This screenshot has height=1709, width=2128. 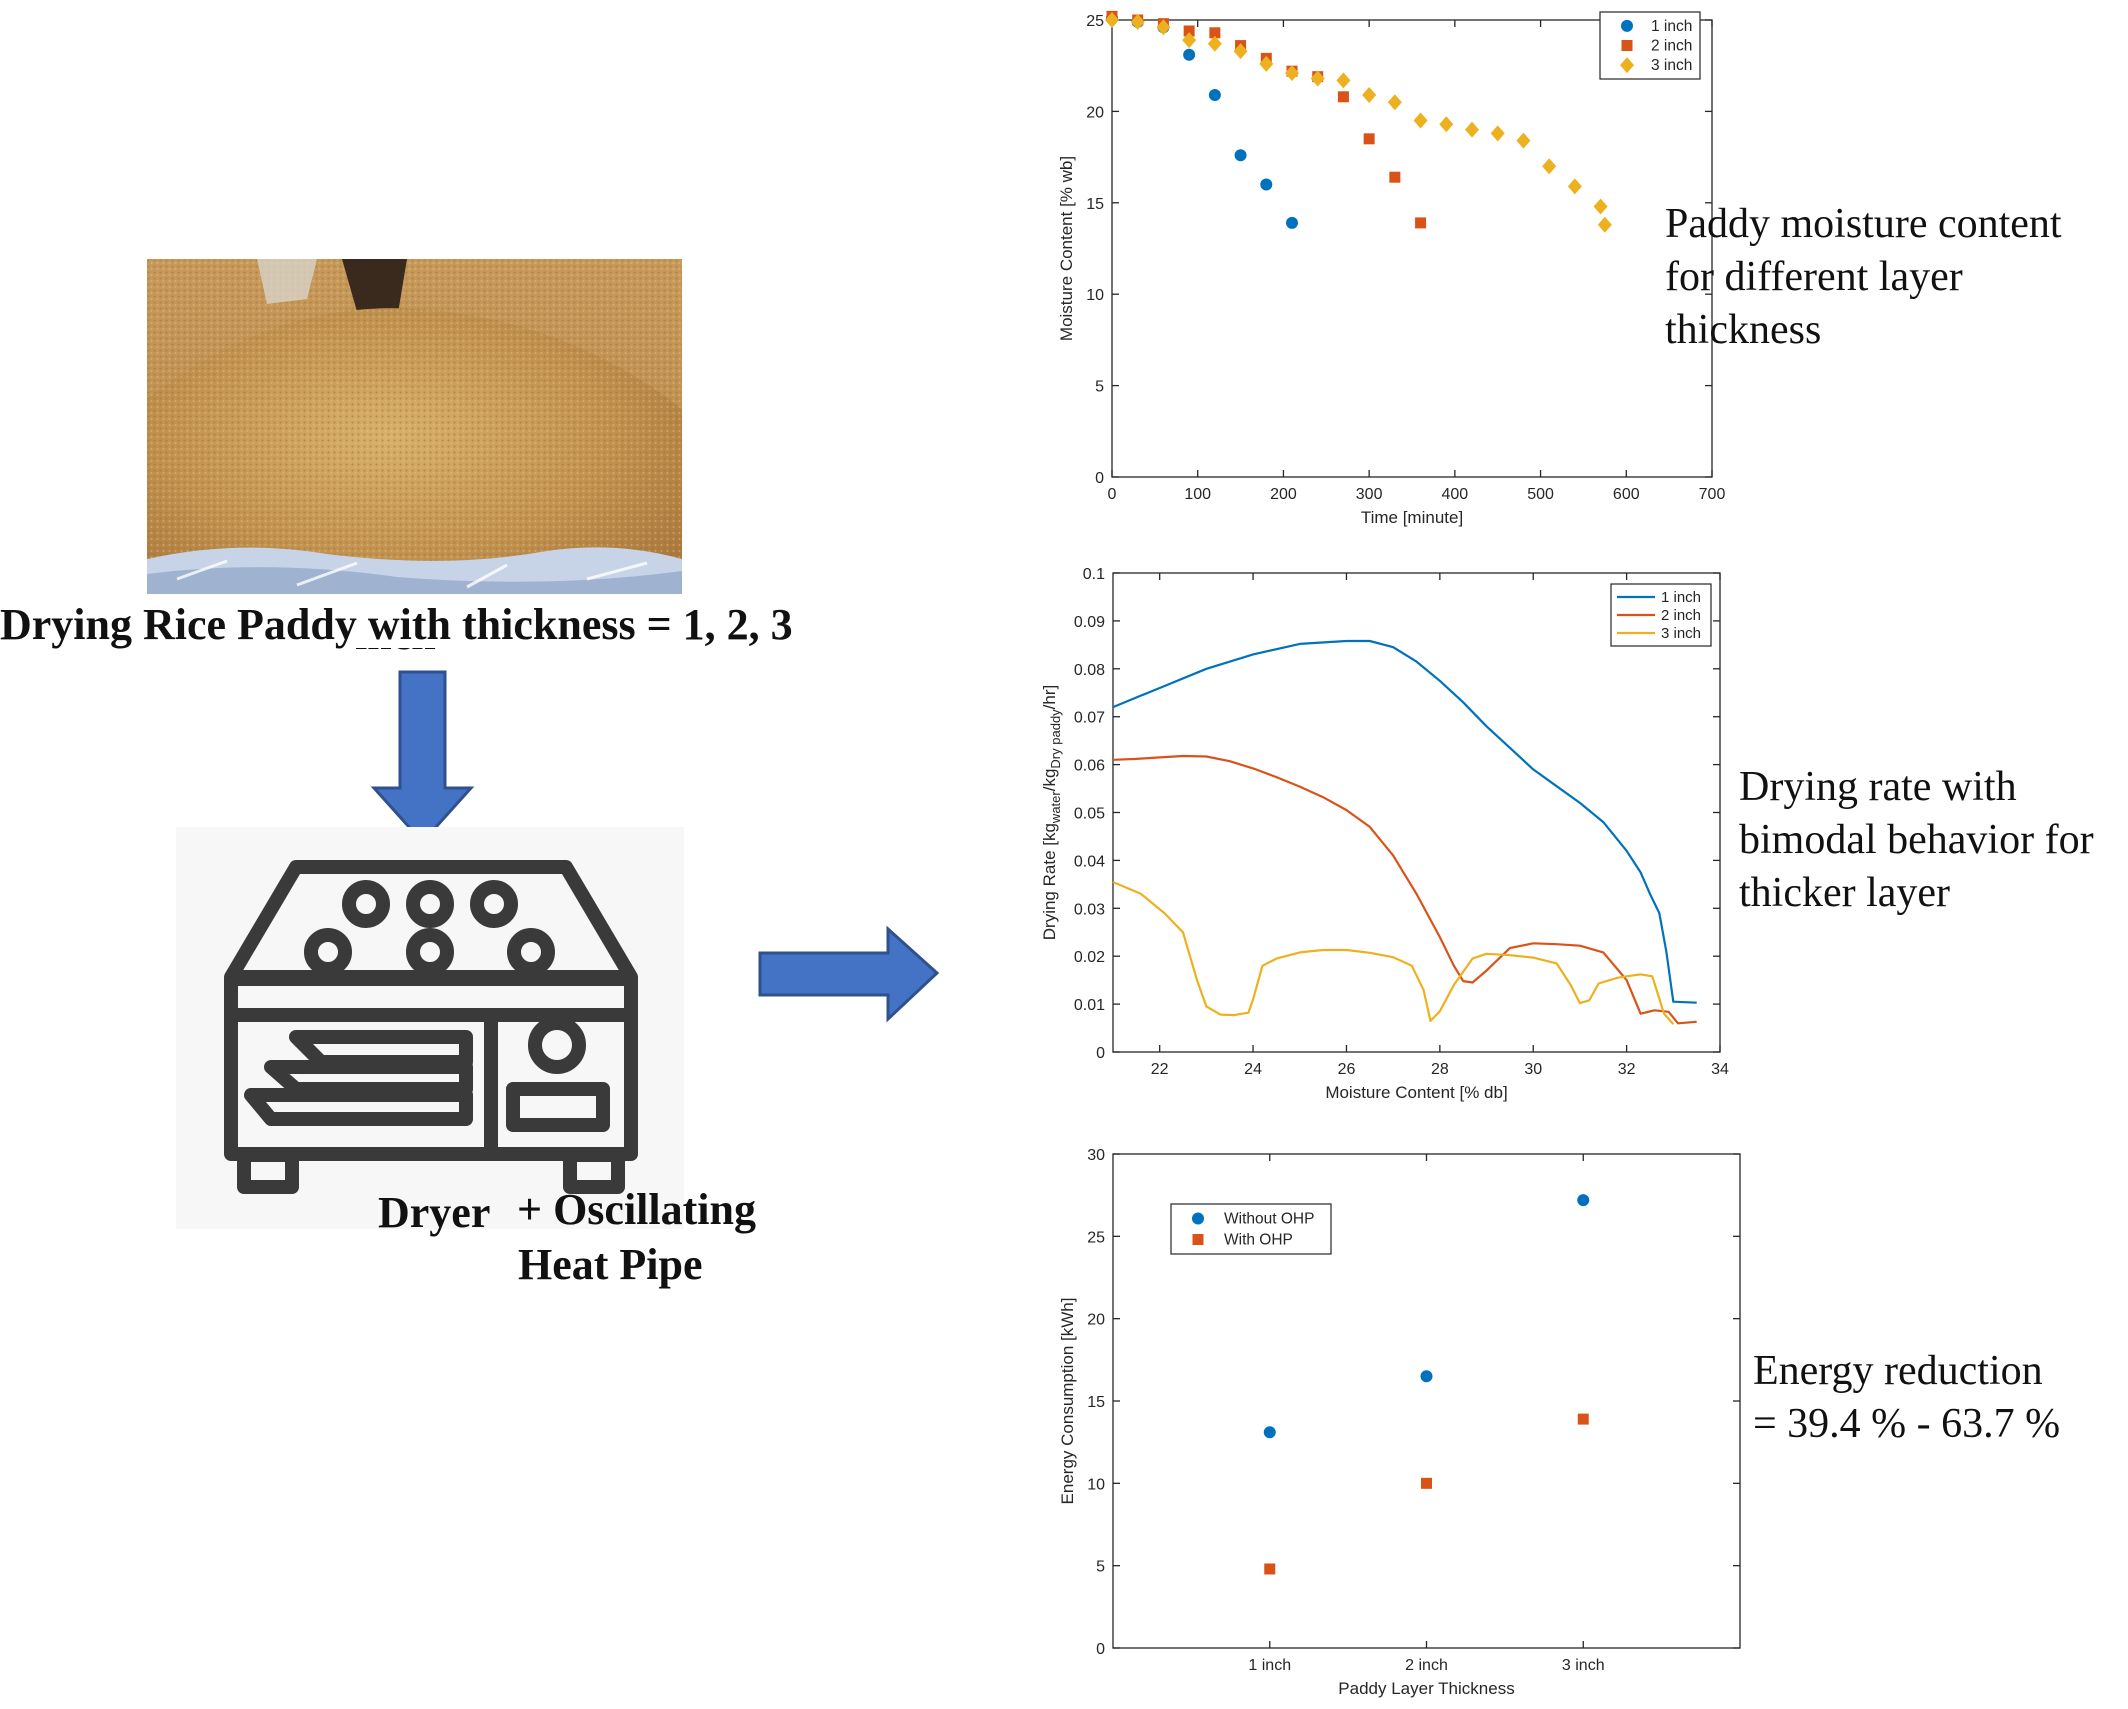 I want to click on legend-label: Without OHP, so click(x=1269, y=1219).